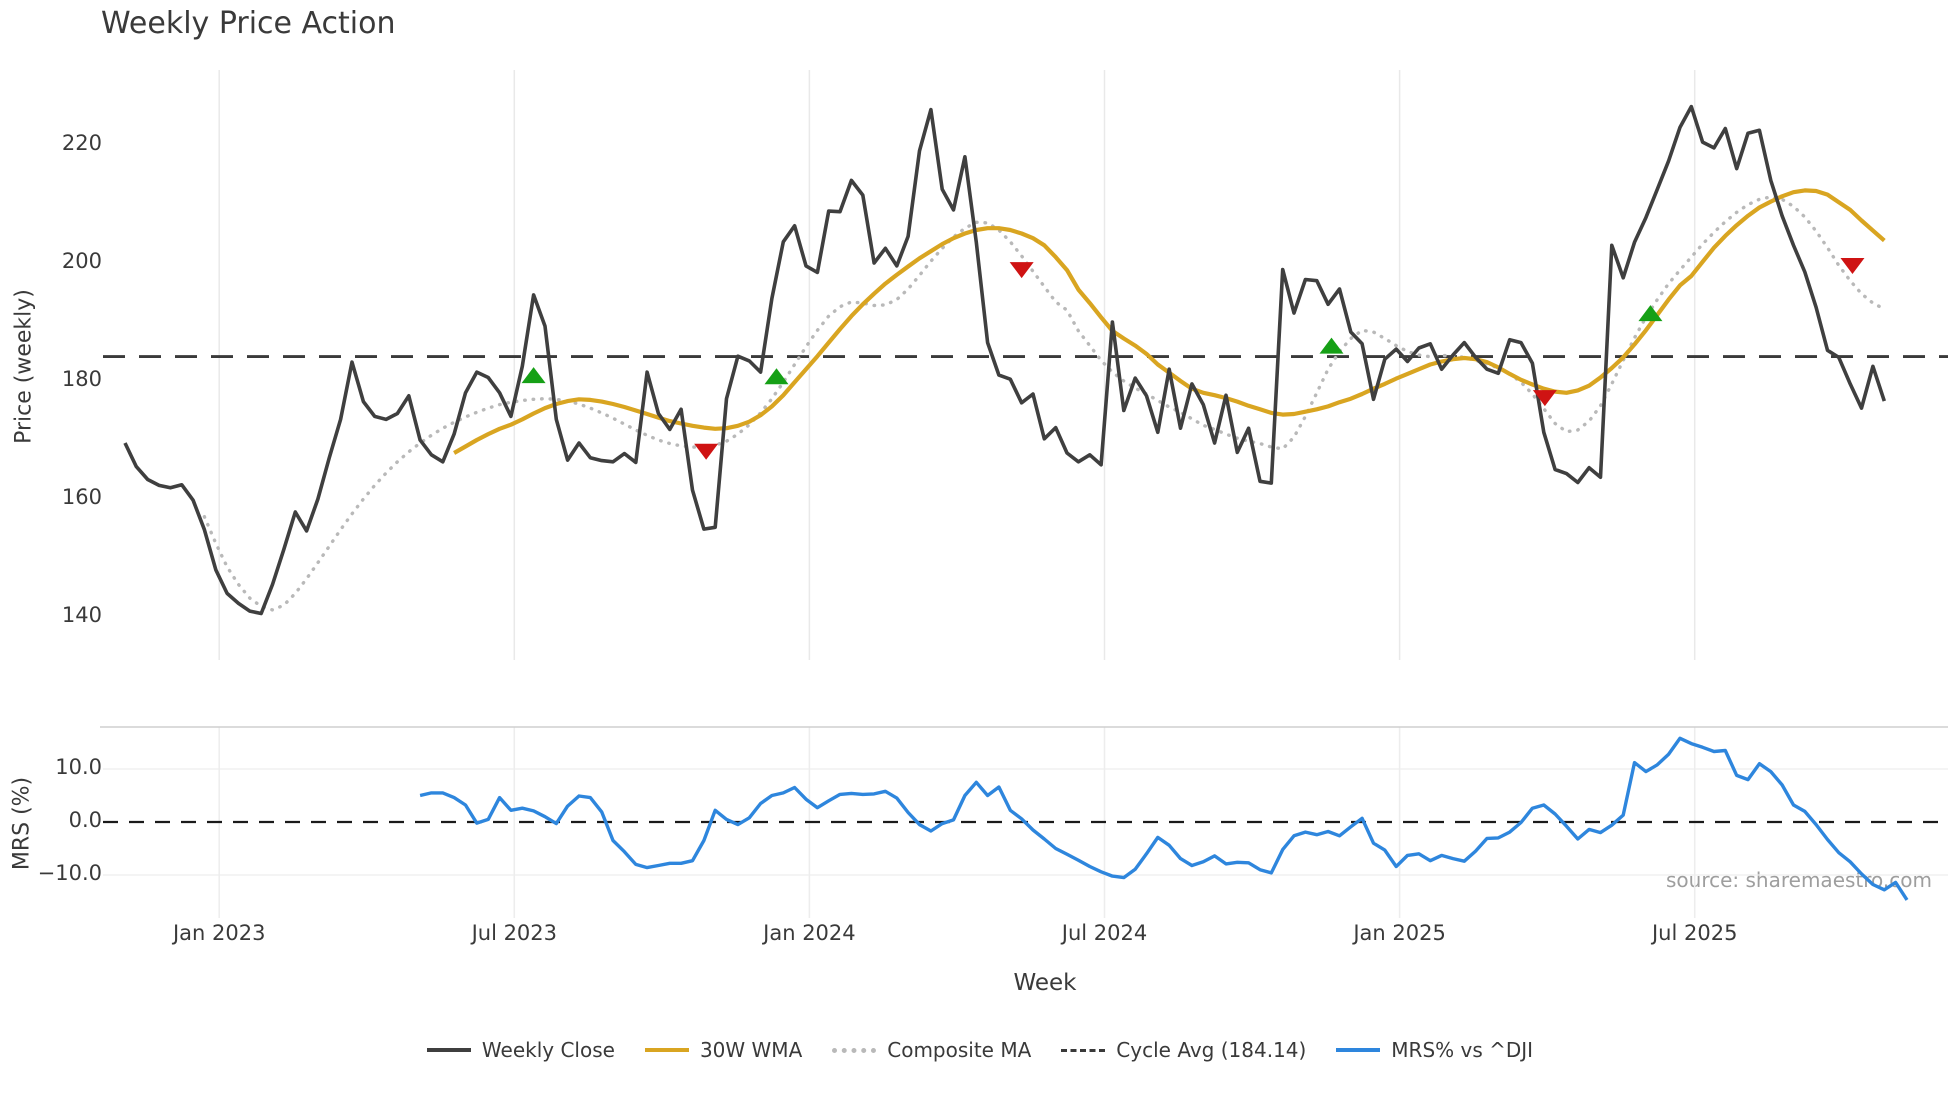 The width and height of the screenshot is (1960, 1102). Describe the element at coordinates (81, 497) in the screenshot. I see `price-tick-label: 160` at that location.